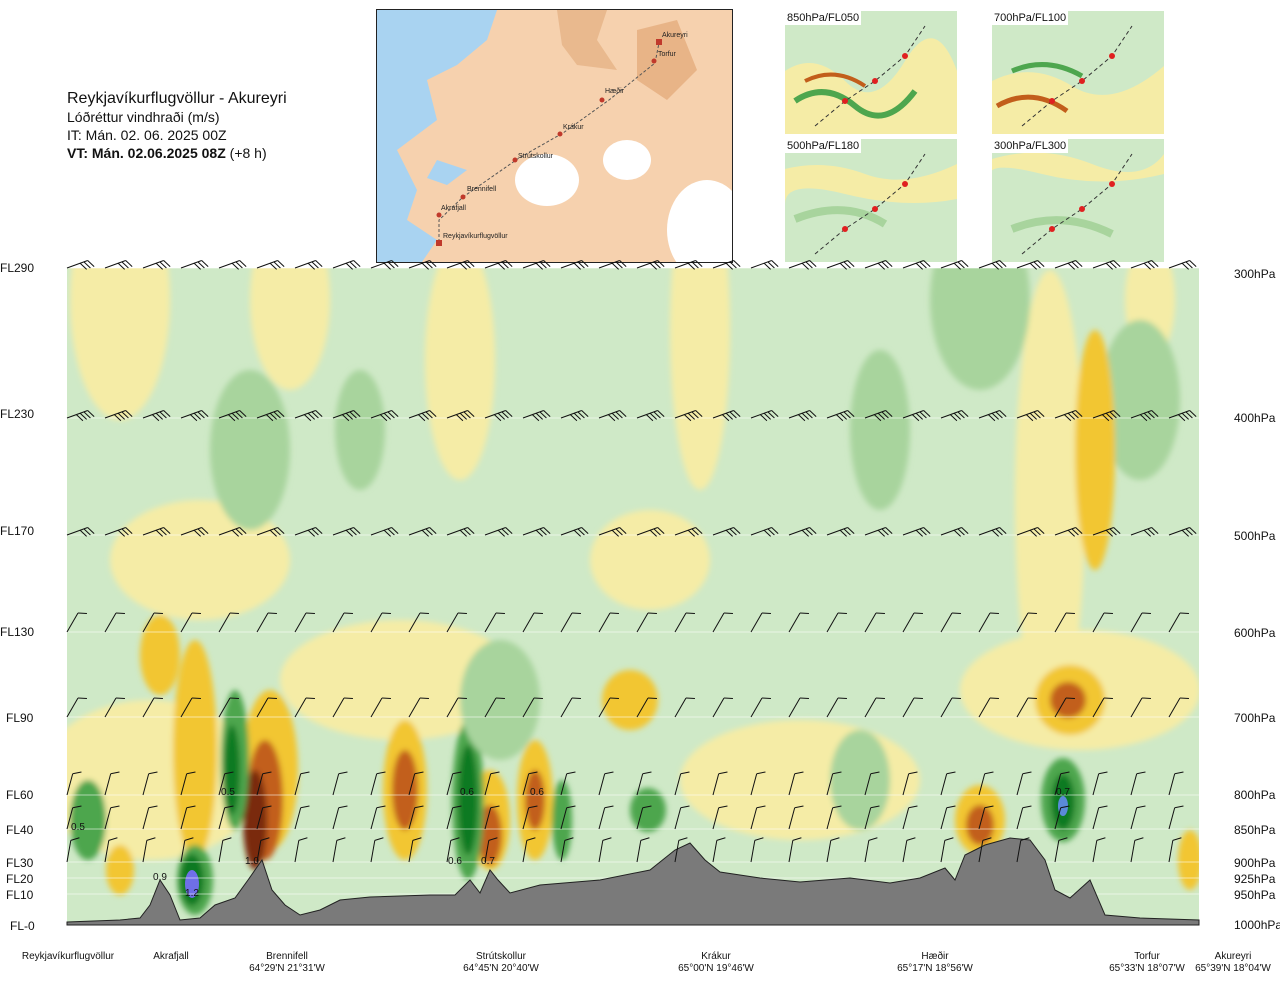  Describe the element at coordinates (192, 893) in the screenshot. I see `value-annotation: 1.2` at that location.